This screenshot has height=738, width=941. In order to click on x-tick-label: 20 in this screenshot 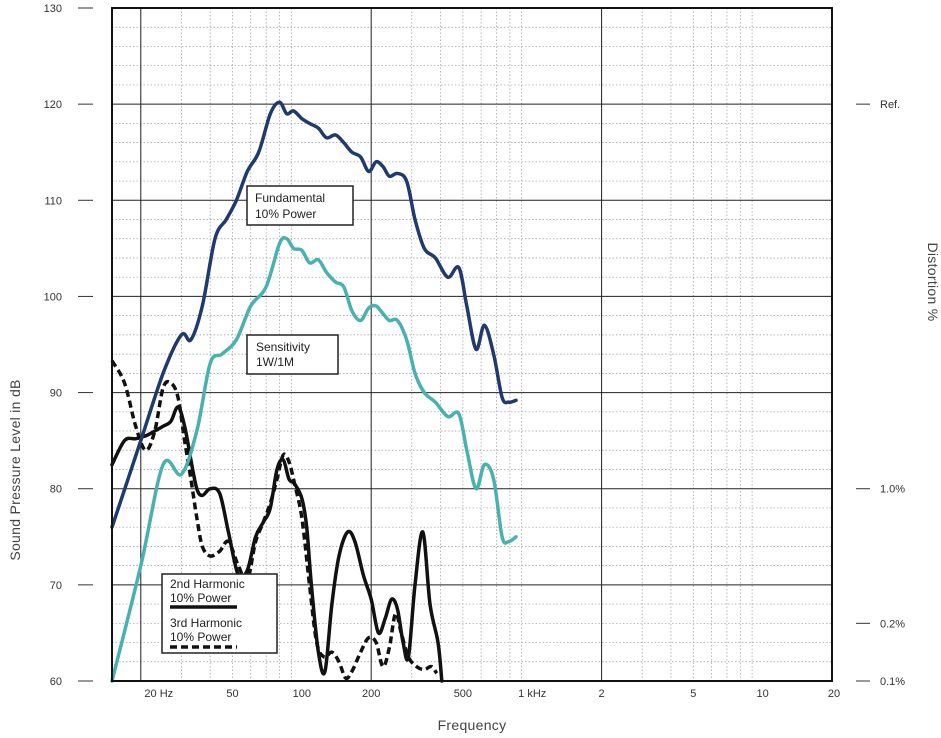, I will do `click(834, 694)`.